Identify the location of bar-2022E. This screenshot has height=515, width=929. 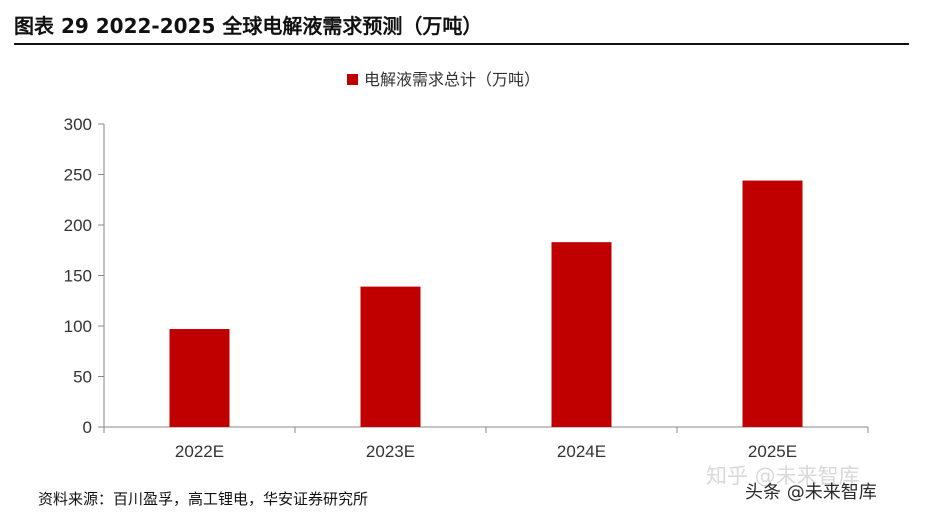
(199, 378).